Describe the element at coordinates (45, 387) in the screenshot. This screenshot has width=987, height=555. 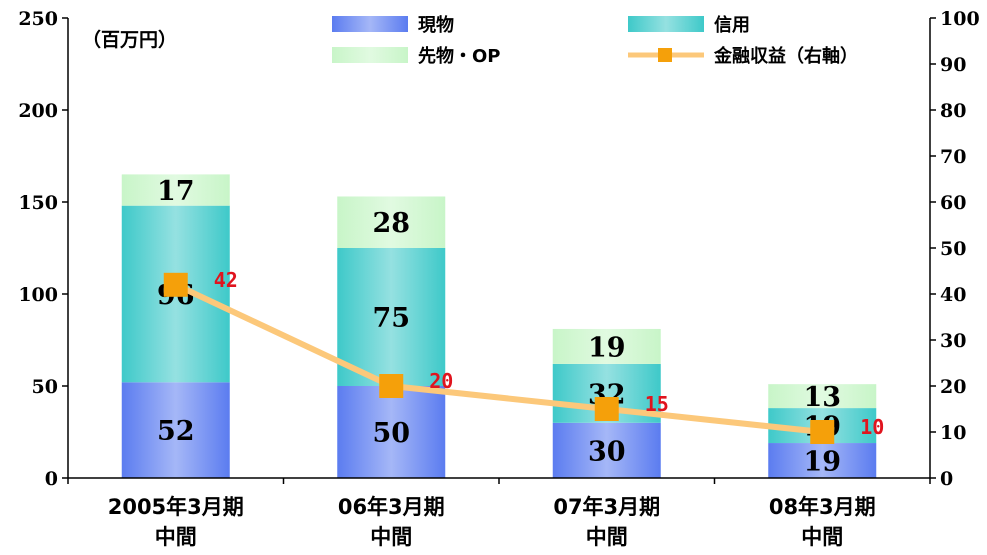
I see `left-tick-label: 50` at that location.